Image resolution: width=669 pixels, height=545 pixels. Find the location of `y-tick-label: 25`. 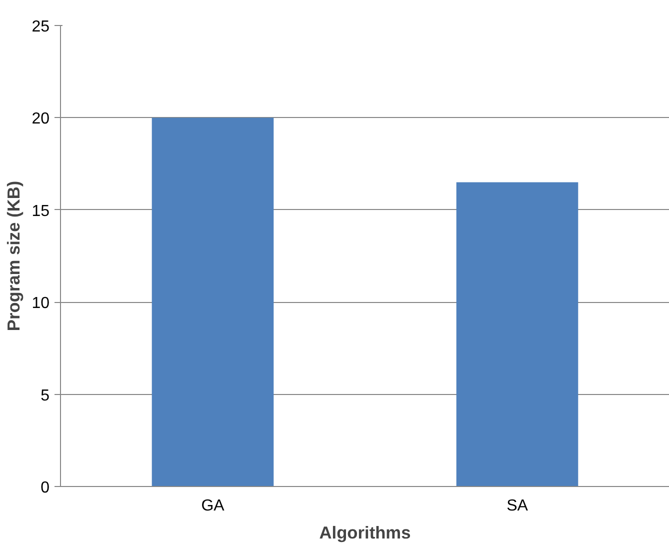

y-tick-label: 25 is located at coordinates (41, 27).